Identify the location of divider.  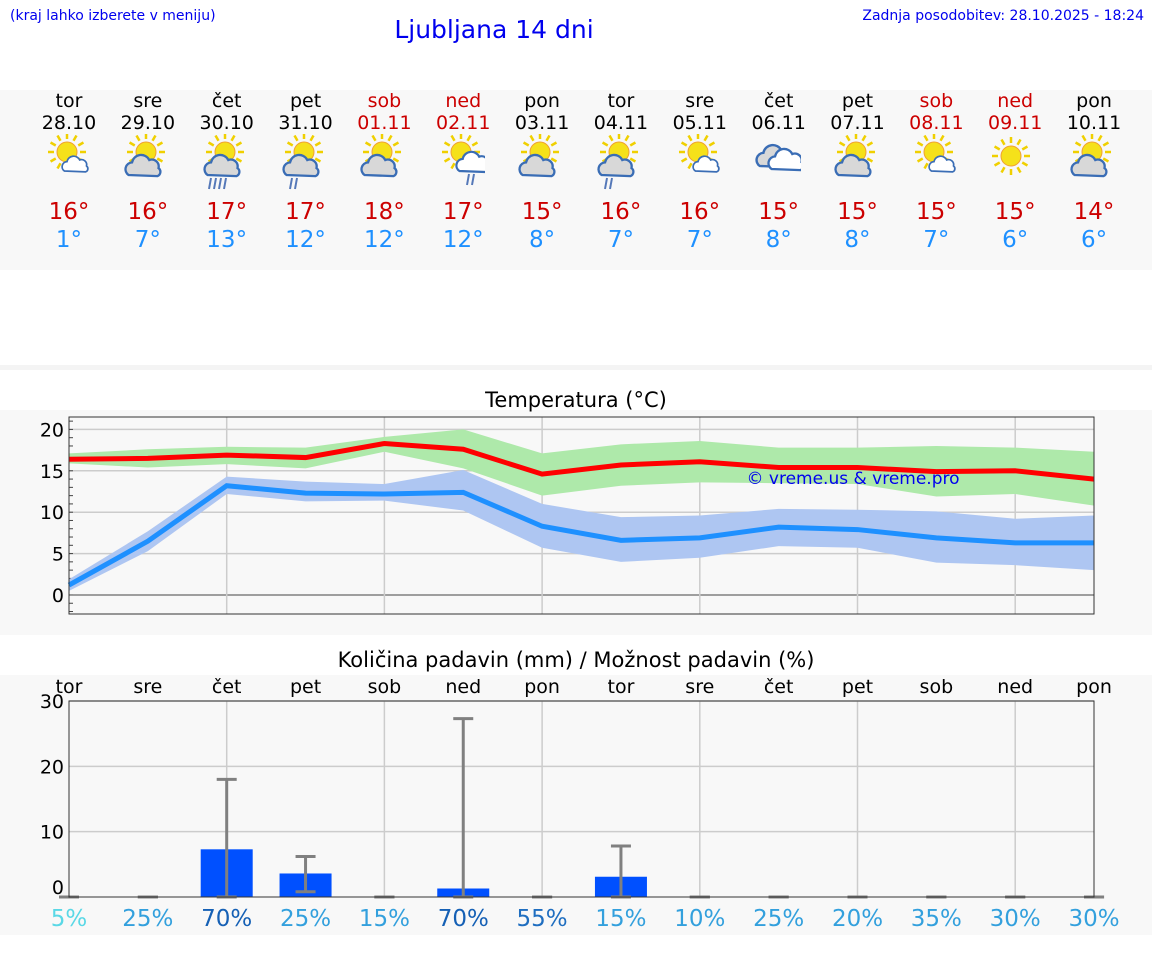
(576, 367).